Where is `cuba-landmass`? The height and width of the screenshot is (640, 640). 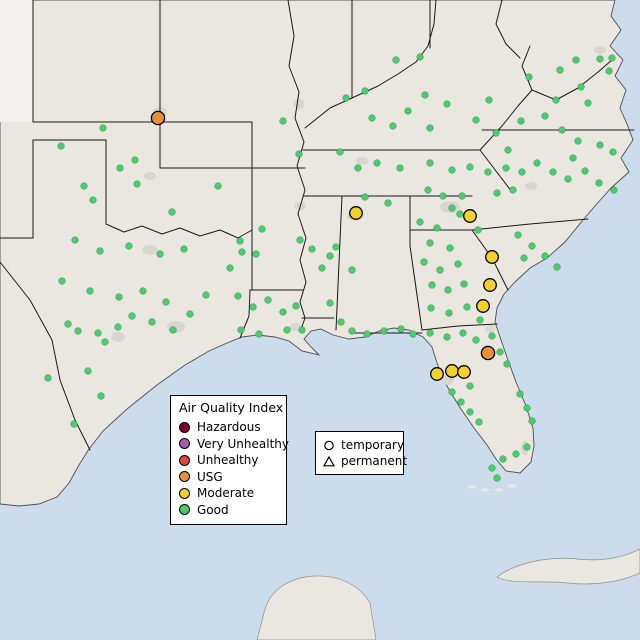
cuba-landmass is located at coordinates (568, 566).